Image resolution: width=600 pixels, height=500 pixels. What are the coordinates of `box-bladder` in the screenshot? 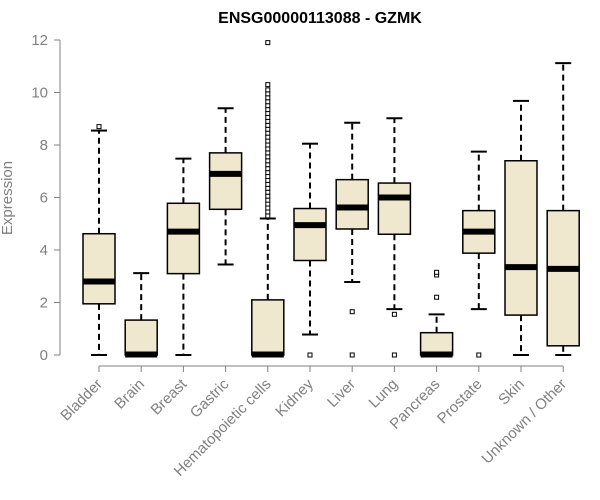 It's located at (99, 240).